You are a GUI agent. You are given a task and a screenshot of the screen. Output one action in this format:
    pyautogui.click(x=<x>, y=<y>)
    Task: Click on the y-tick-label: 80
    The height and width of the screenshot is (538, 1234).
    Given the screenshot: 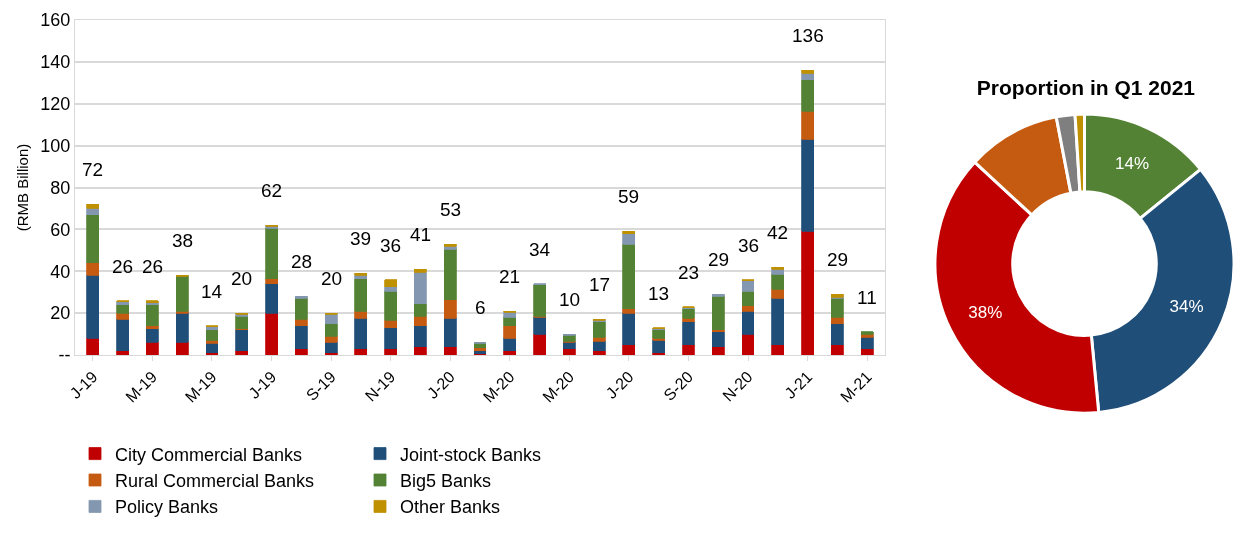 What is the action you would take?
    pyautogui.click(x=60, y=187)
    